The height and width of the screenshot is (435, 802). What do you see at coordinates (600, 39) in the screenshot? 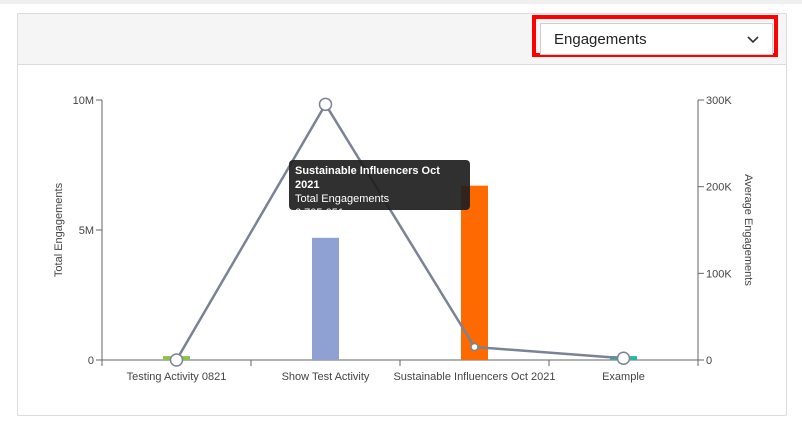
I see `metric-dropdown-value: Engagements` at bounding box center [600, 39].